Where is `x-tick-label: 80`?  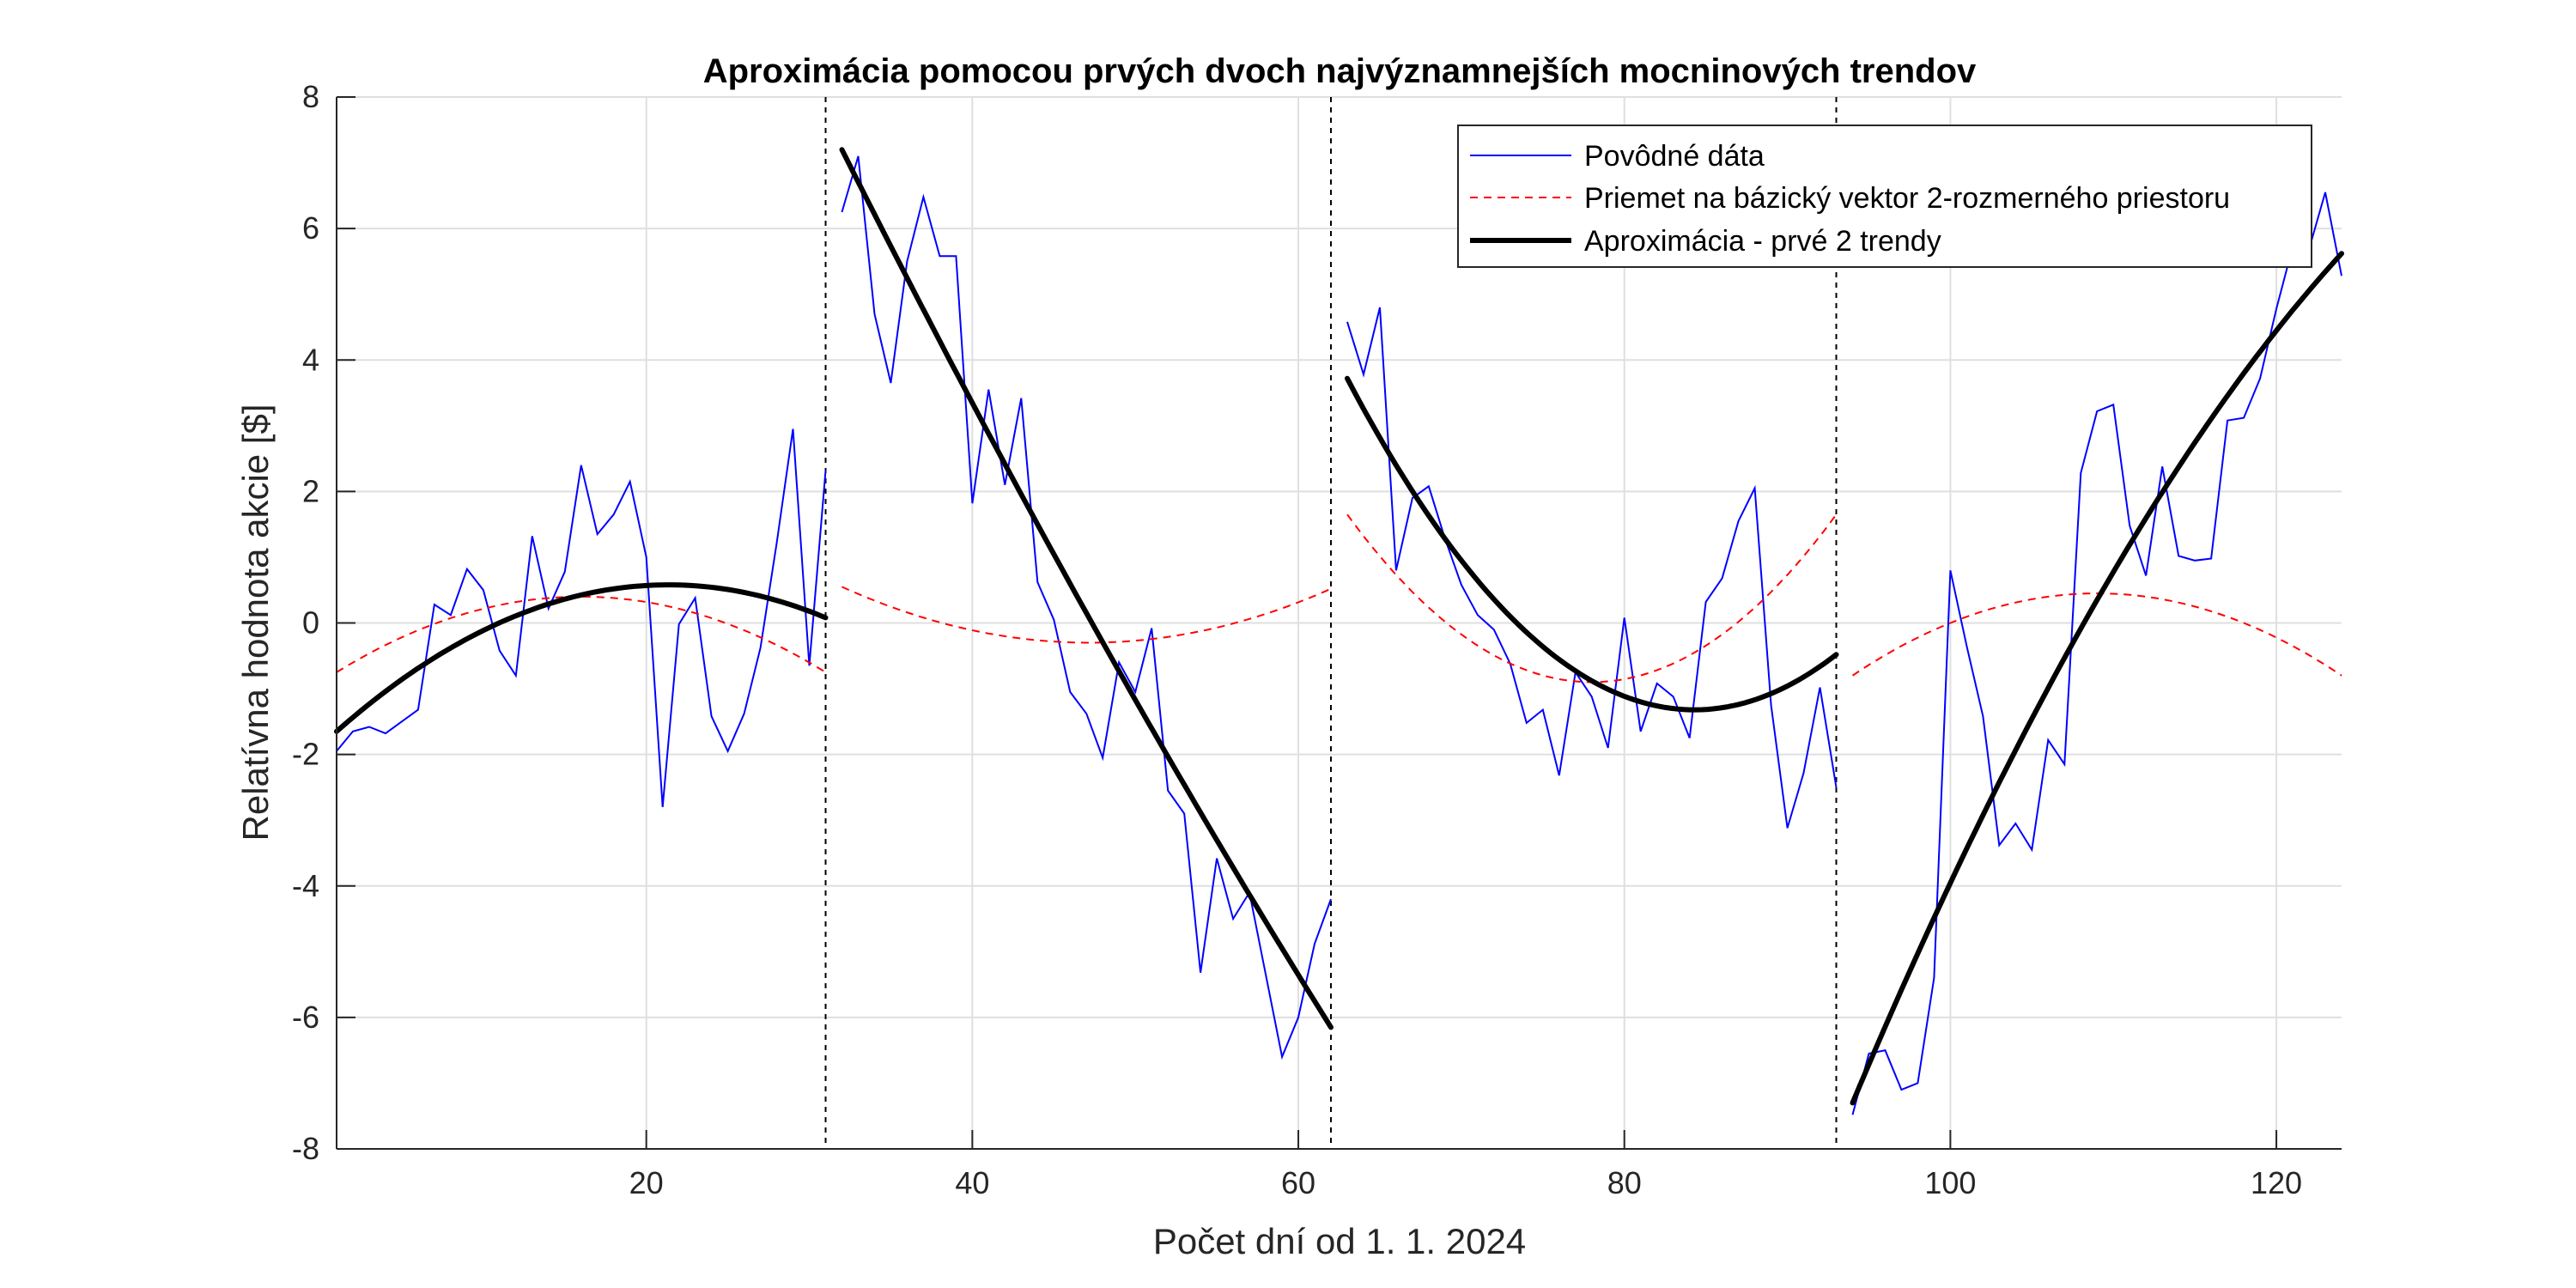 x-tick-label: 80 is located at coordinates (1624, 1182).